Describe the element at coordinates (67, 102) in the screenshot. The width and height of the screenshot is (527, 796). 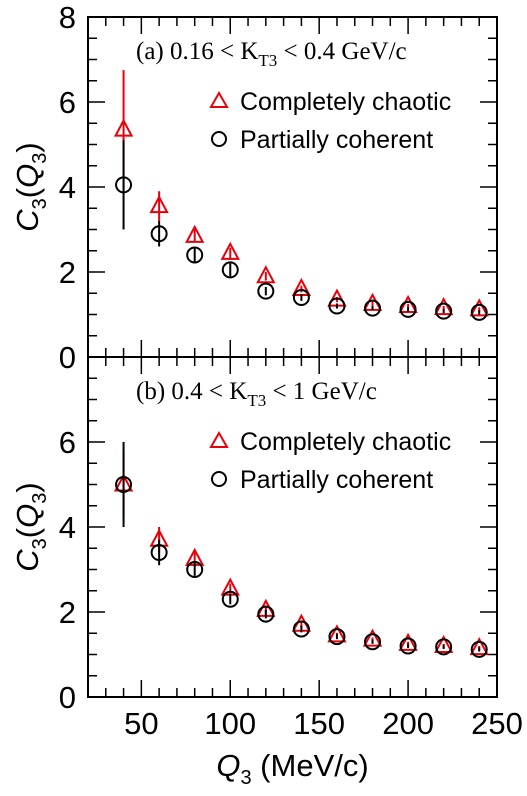
I see `y-tick-label-a: 6` at that location.